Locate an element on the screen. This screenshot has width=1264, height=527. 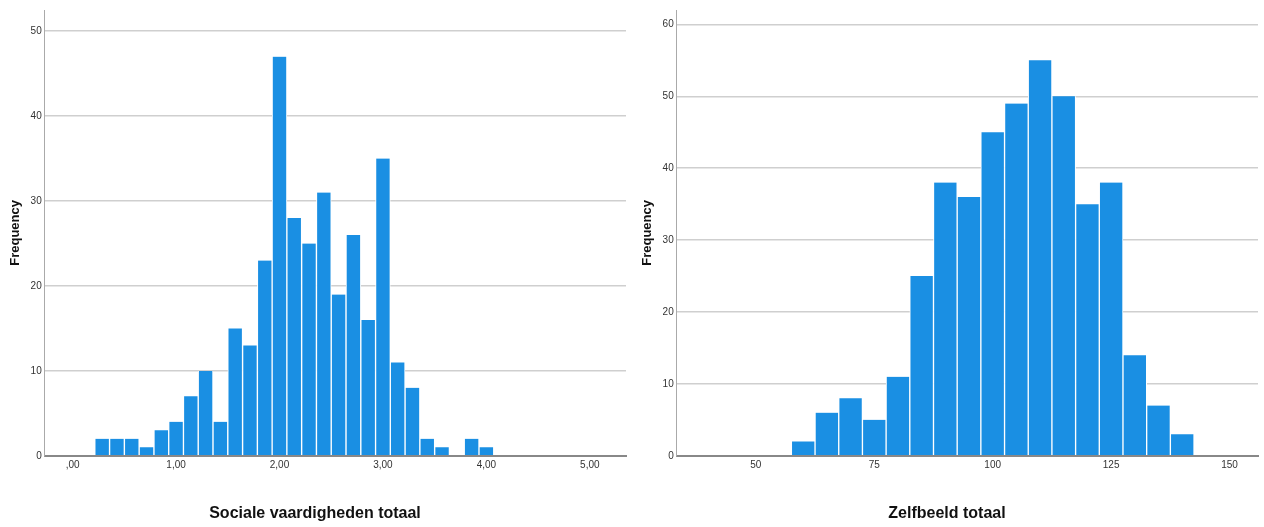
y-tick-label: 60 is located at coordinates (668, 24).